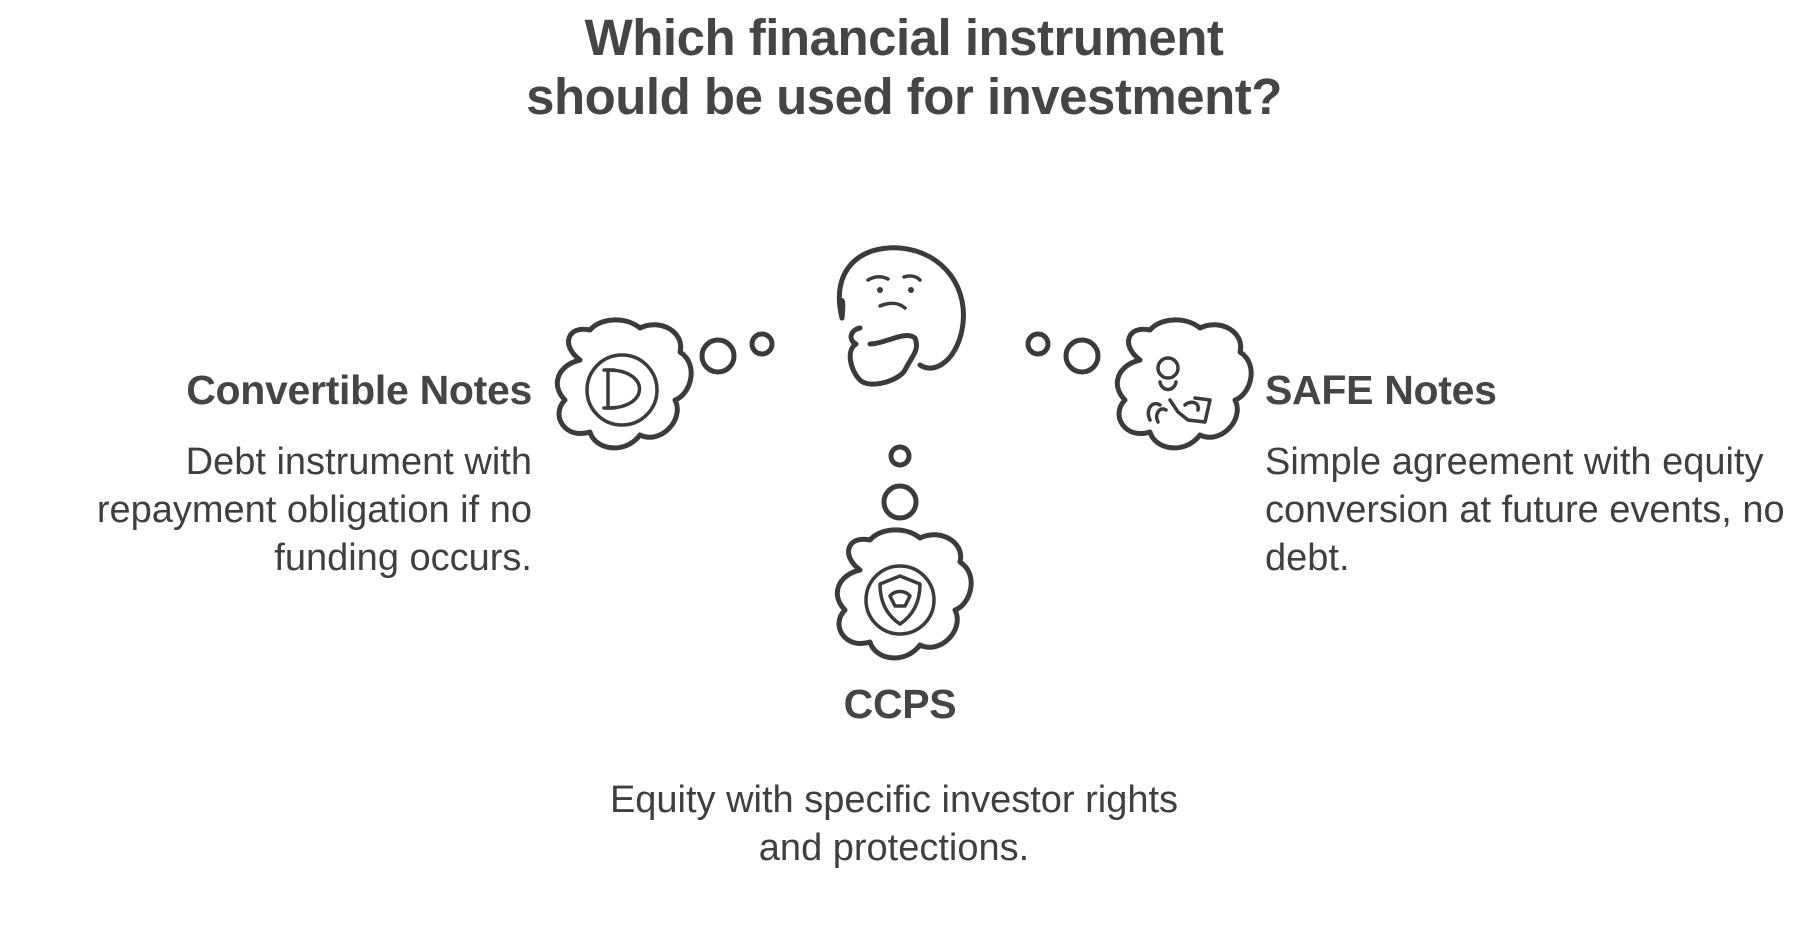 Image resolution: width=1808 pixels, height=944 pixels. Describe the element at coordinates (622, 390) in the screenshot. I see `dollar-coin-icon` at that location.